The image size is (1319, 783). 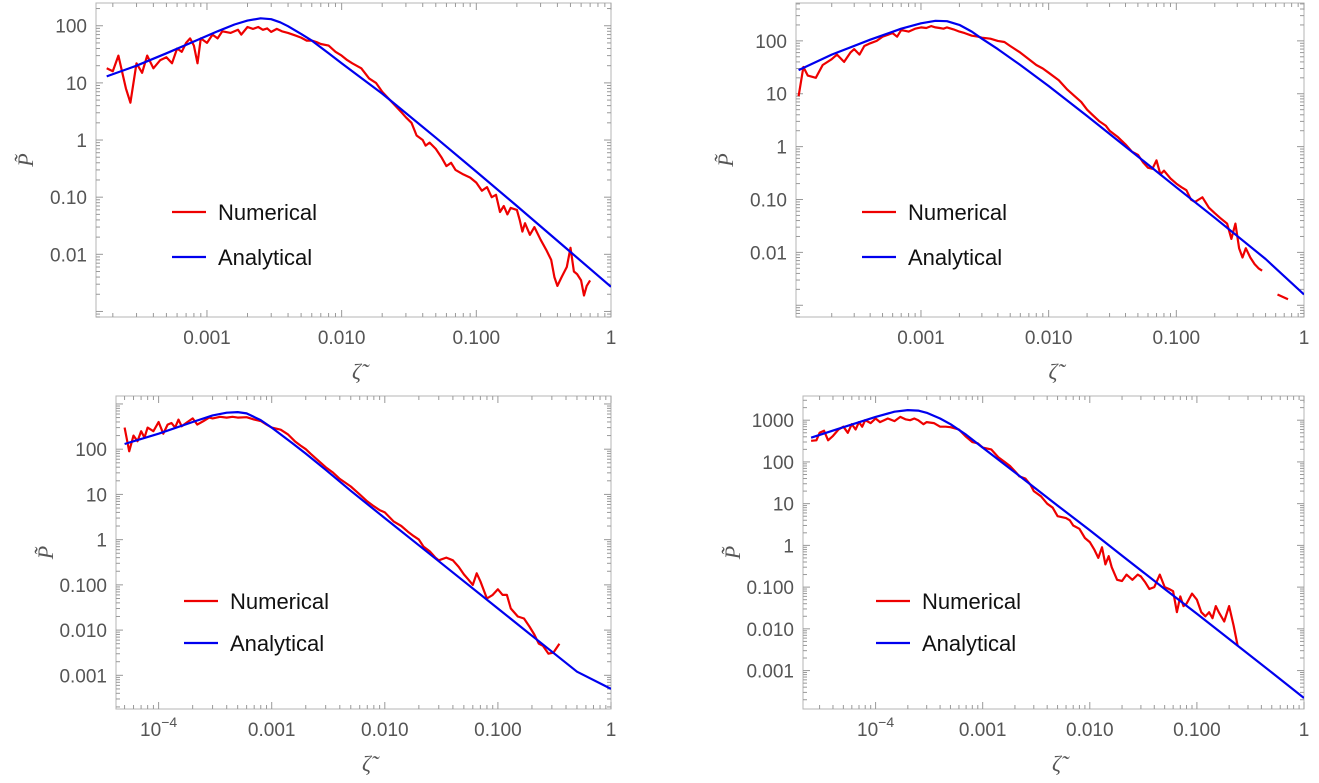 I want to click on y-tick-label: 1000, so click(x=773, y=421).